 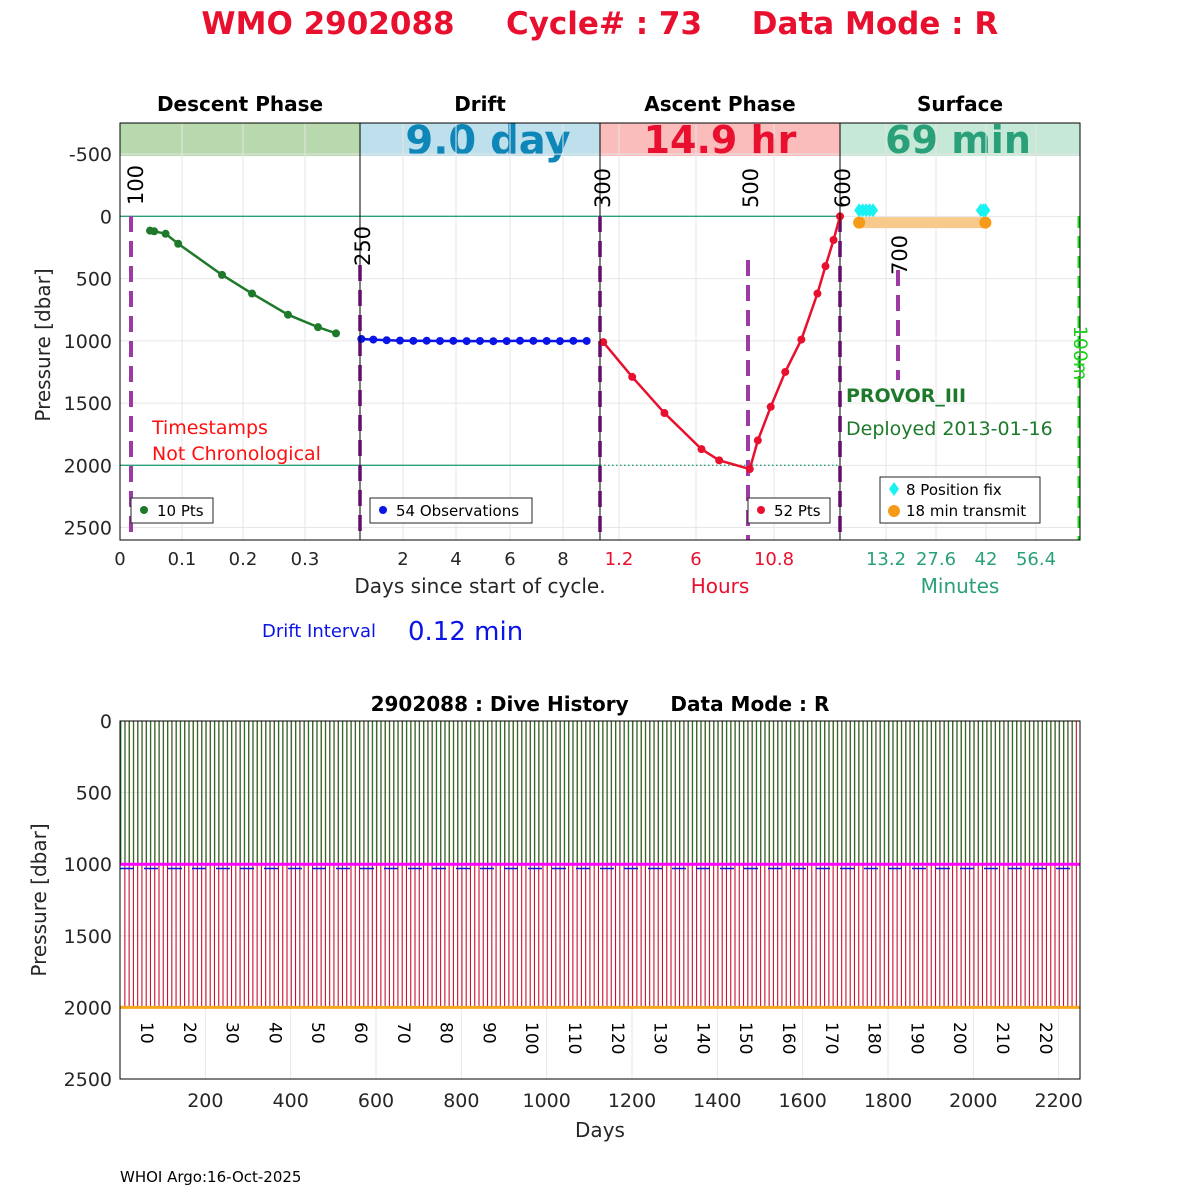 I want to click on cycle-label-10: 10, so click(x=146, y=1033).